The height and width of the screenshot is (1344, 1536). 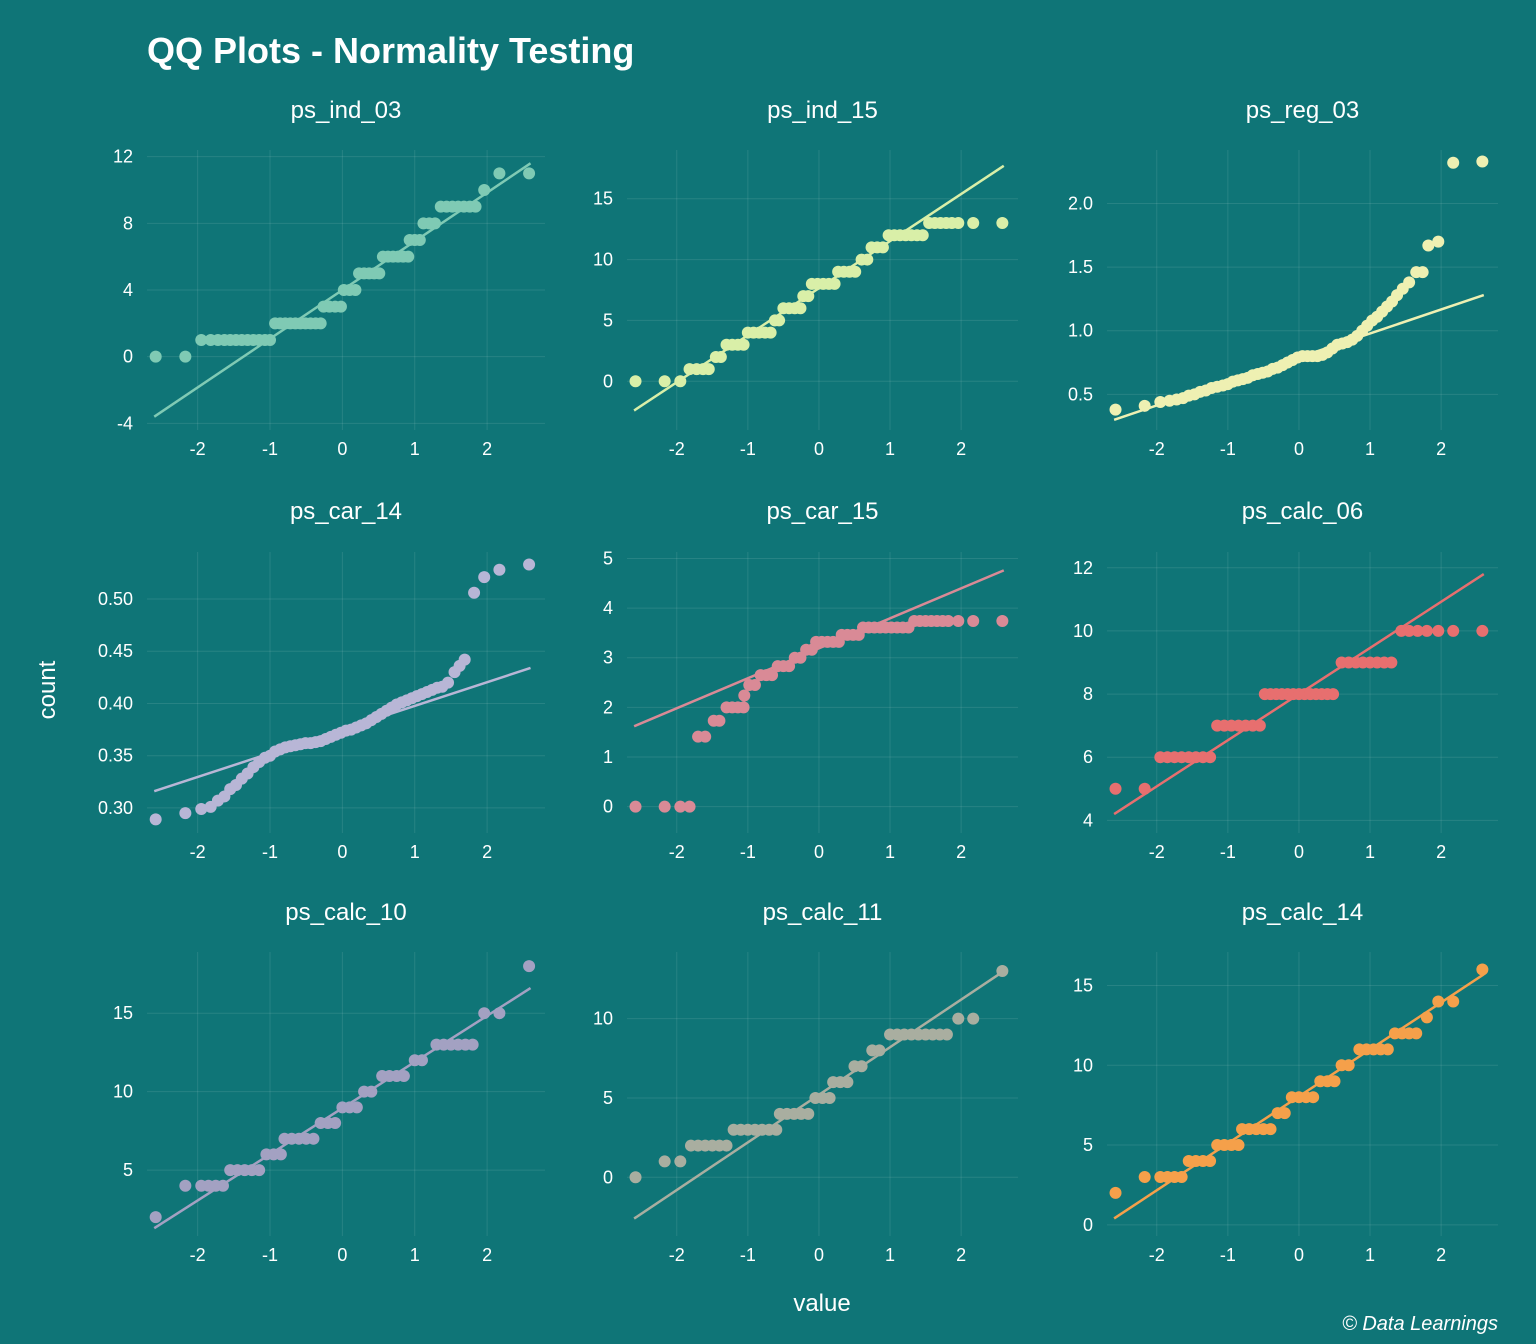 I want to click on y-tick-label: 1.5, so click(x=1080, y=267).